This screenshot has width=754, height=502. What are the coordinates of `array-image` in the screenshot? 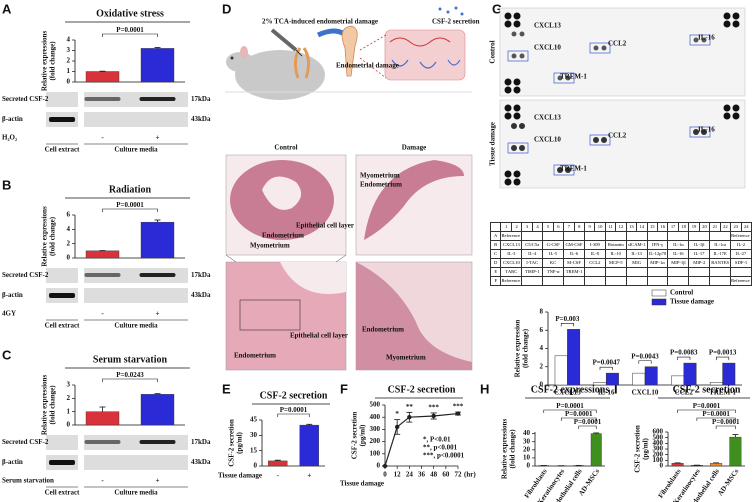 It's located at (622, 144).